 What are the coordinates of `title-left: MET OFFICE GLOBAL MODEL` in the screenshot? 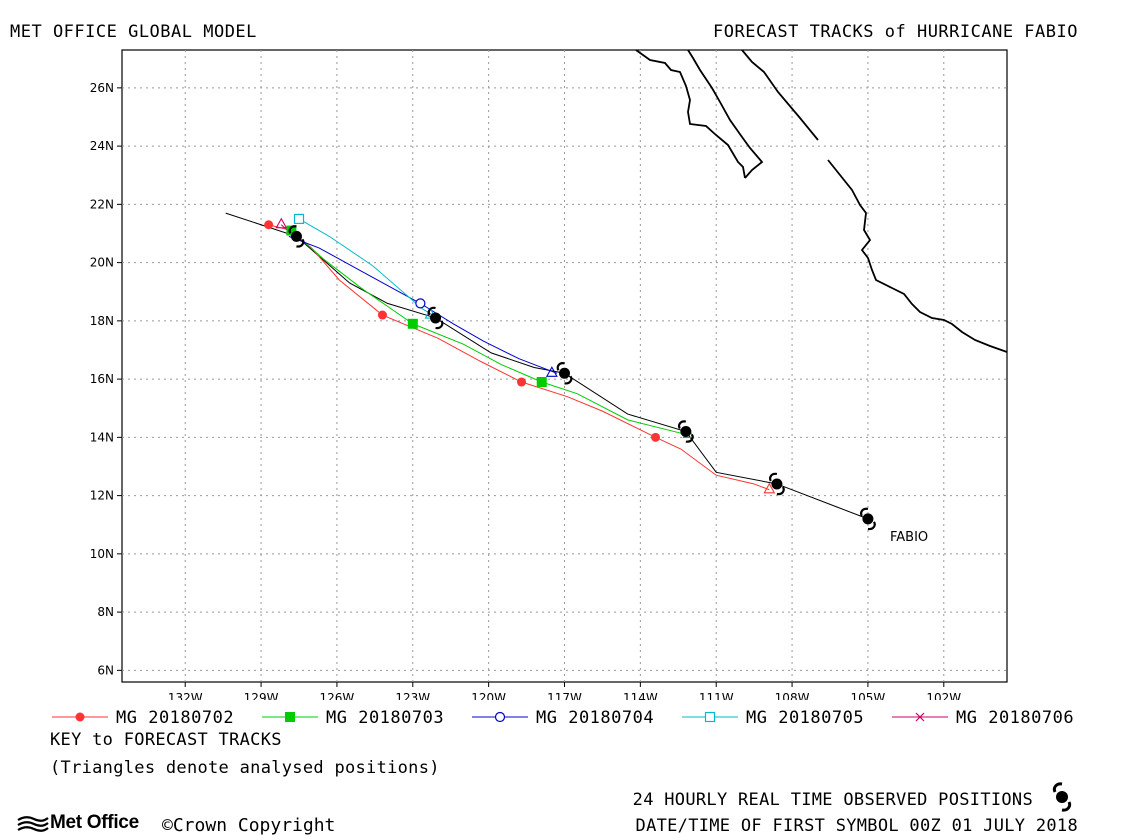 It's located at (133, 32).